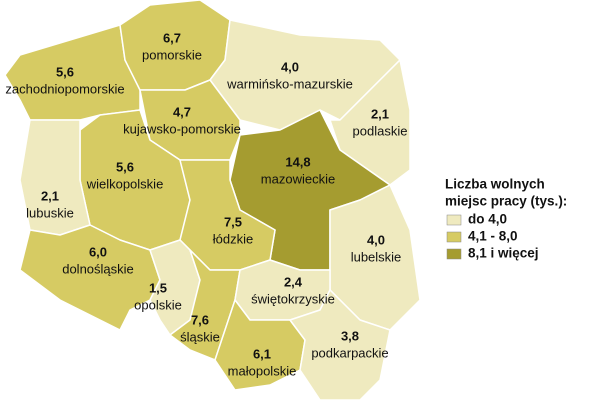 The width and height of the screenshot is (592, 412). Describe the element at coordinates (182, 128) in the screenshot. I see `region-name: kujawsko-pomorskie` at that location.